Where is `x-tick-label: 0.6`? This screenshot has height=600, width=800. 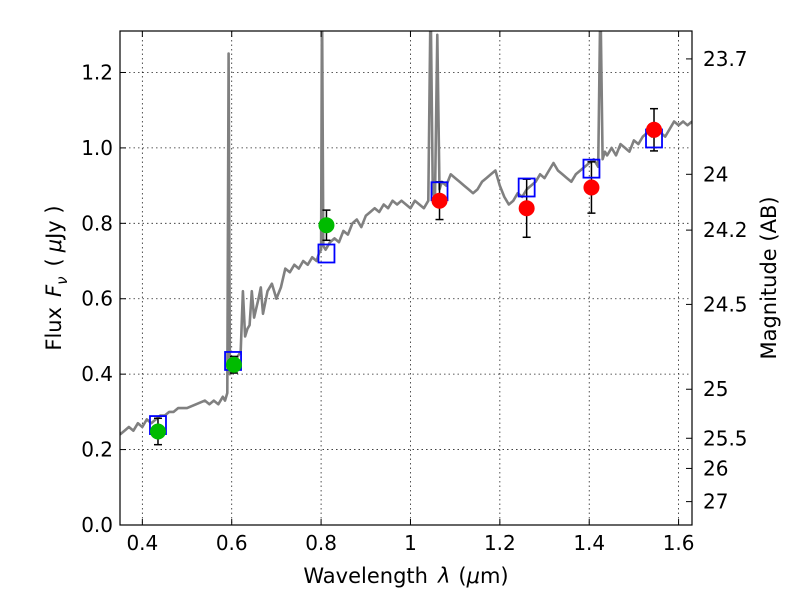
x-tick-label: 0.6 is located at coordinates (232, 543).